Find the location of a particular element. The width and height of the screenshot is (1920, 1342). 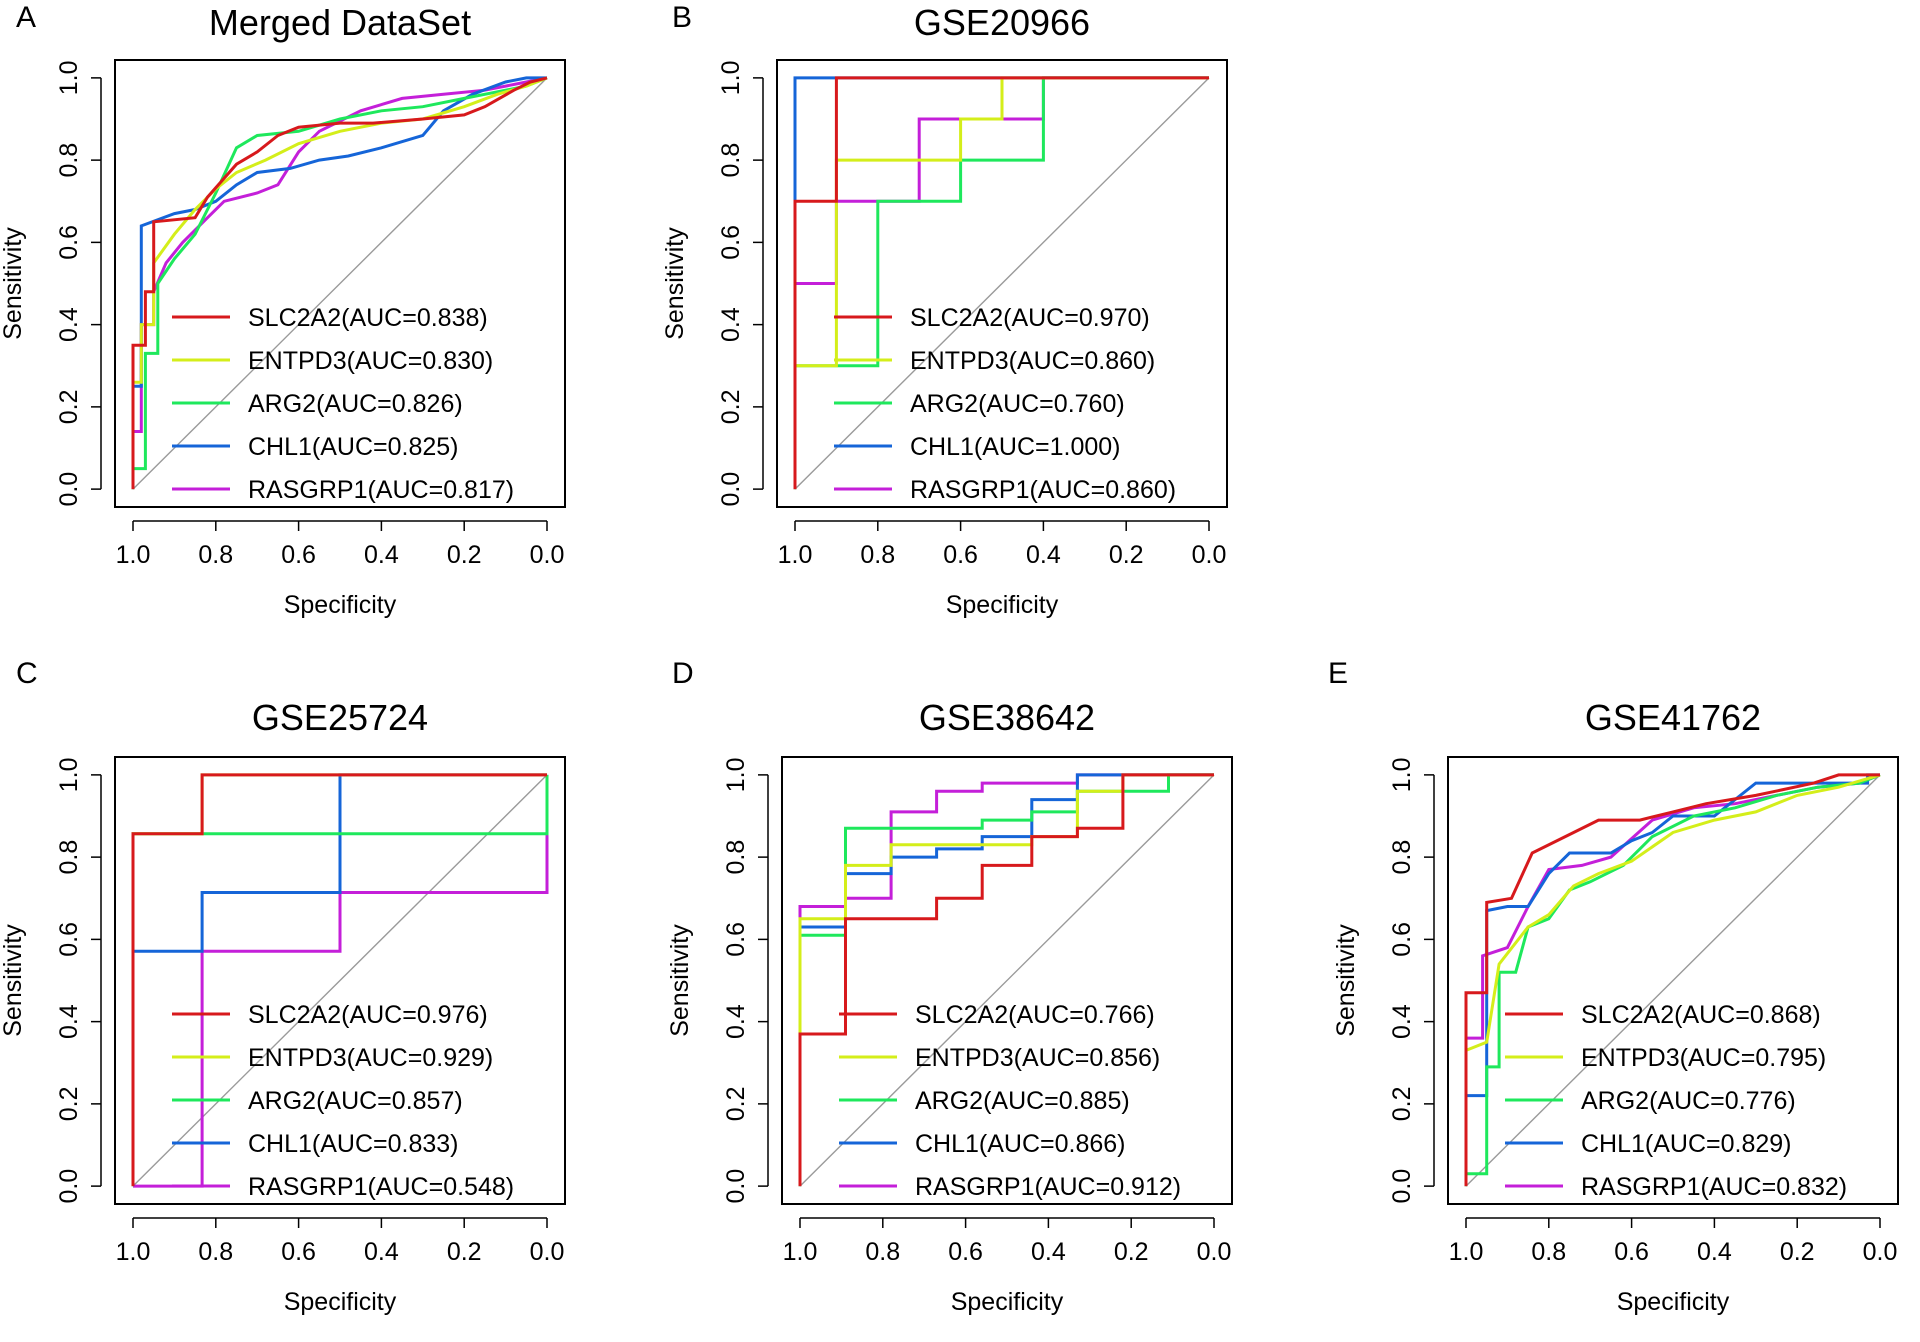

panel-letter: A is located at coordinates (26, 17).